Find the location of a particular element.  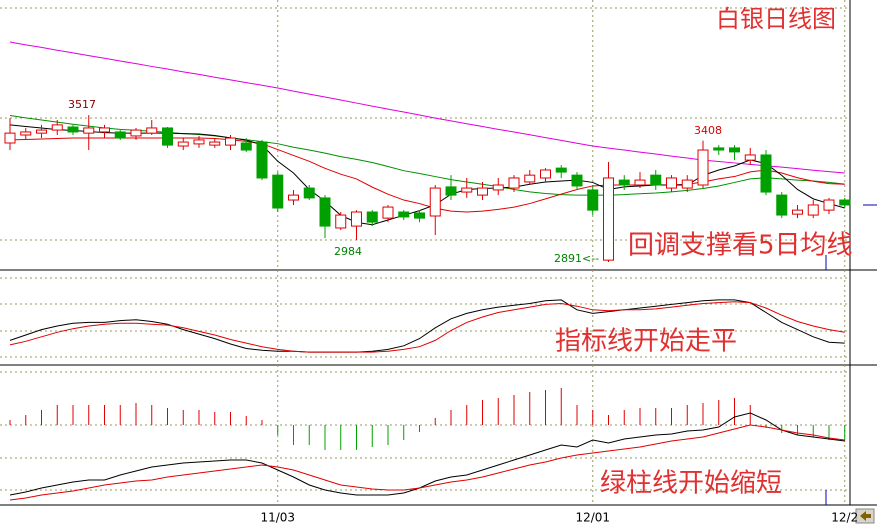

annotation: 2984 is located at coordinates (348, 251).